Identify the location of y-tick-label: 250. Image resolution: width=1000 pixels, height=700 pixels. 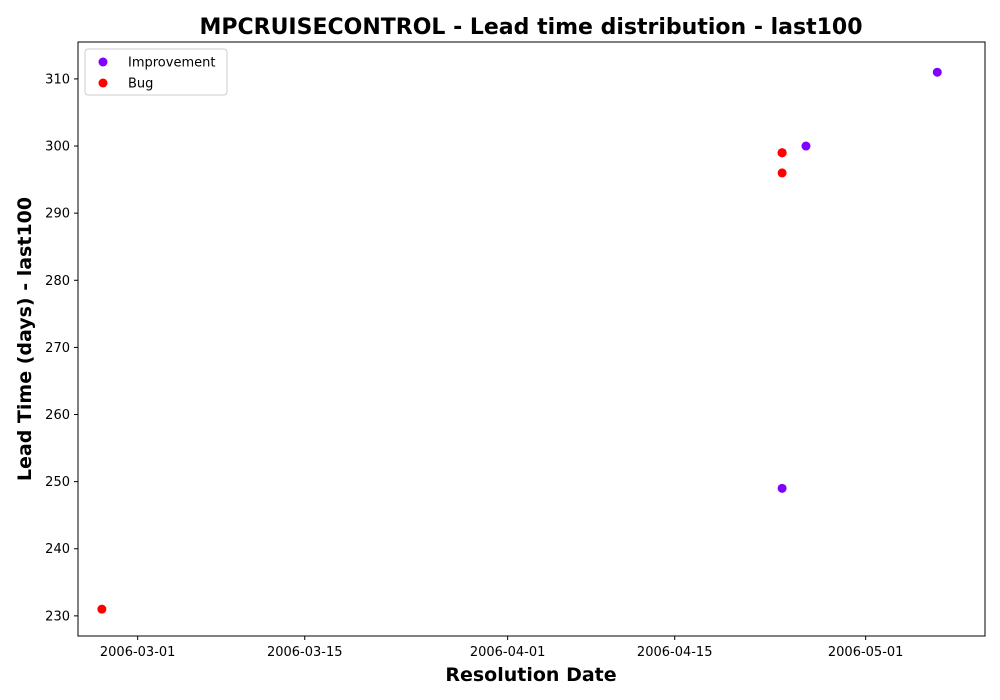
(57, 482).